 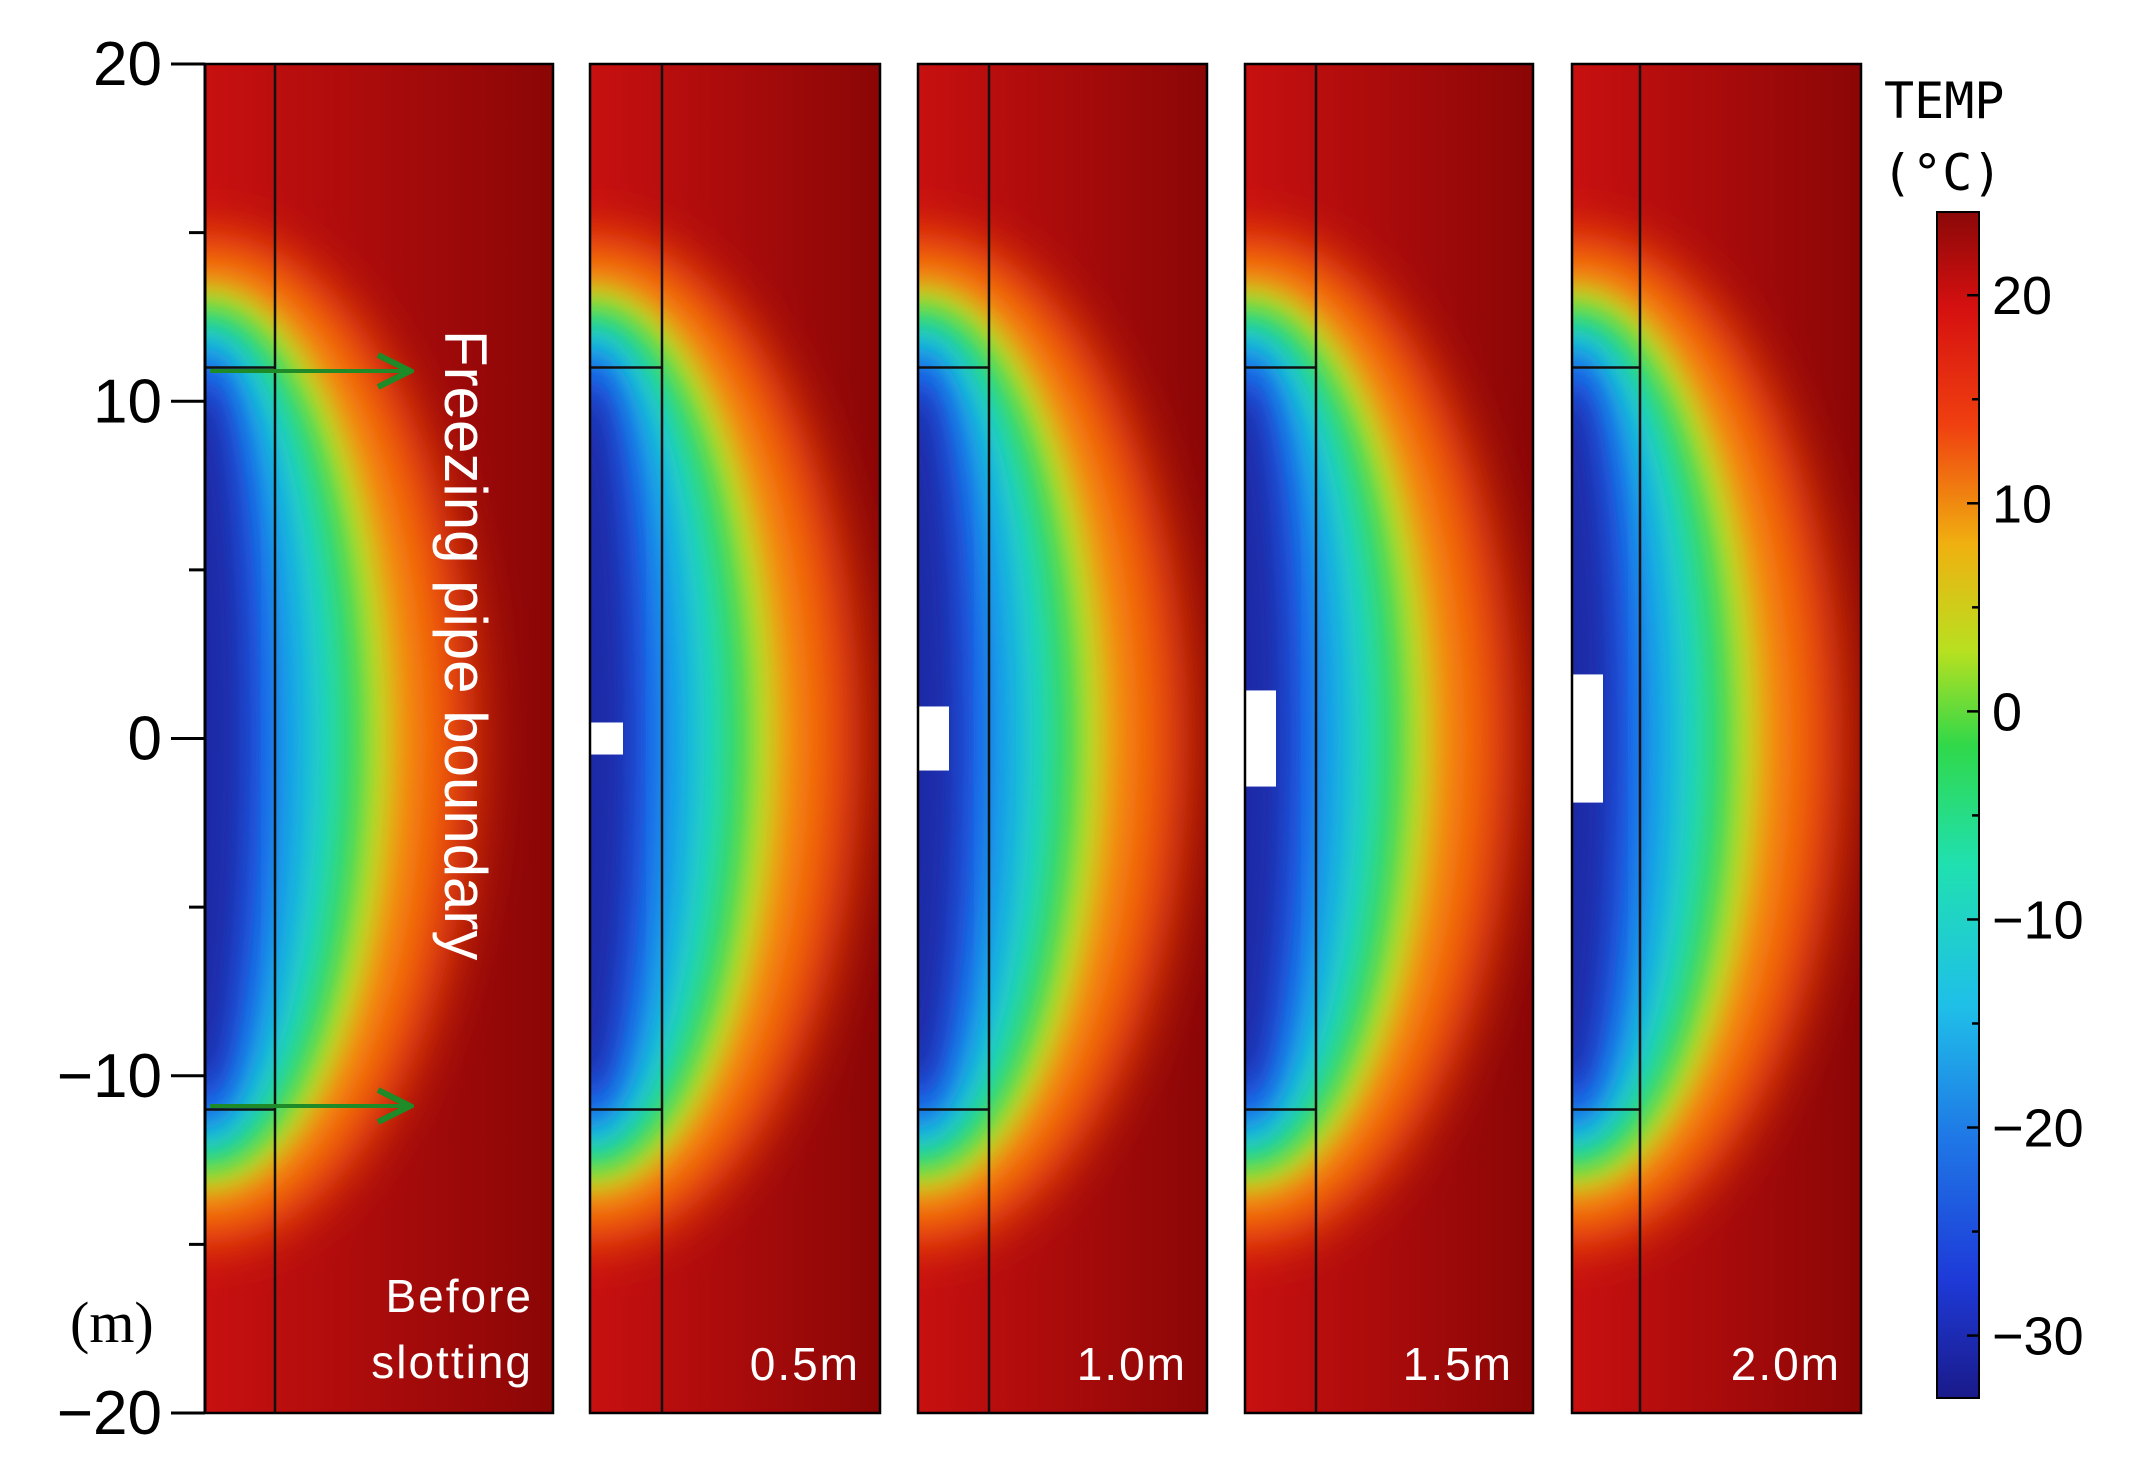 I want to click on panel-2: 1.0m, so click(x=1062, y=738).